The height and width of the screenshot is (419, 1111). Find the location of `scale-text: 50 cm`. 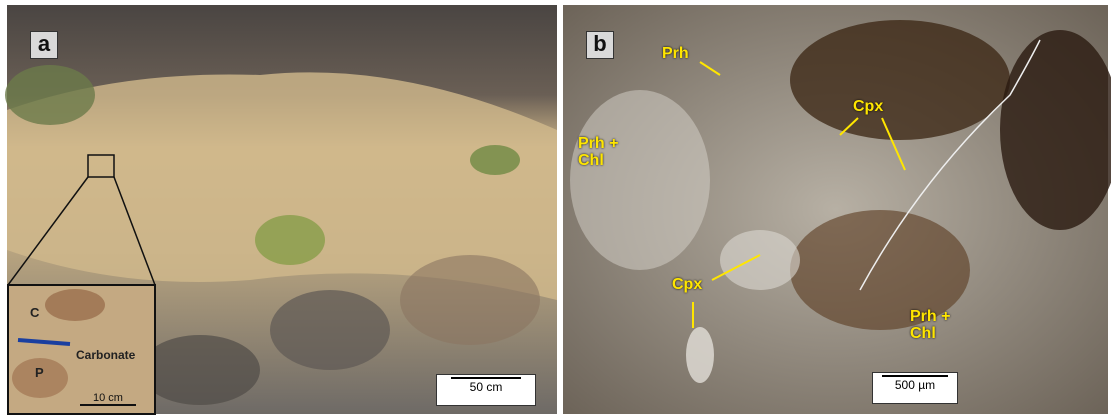

scale-text: 50 cm is located at coordinates (486, 387).